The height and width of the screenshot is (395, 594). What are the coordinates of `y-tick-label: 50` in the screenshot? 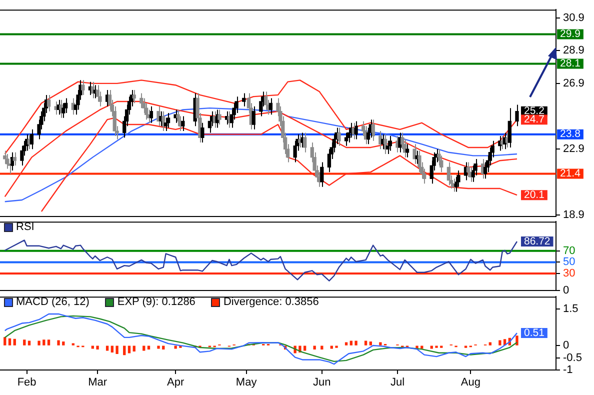 It's located at (569, 262).